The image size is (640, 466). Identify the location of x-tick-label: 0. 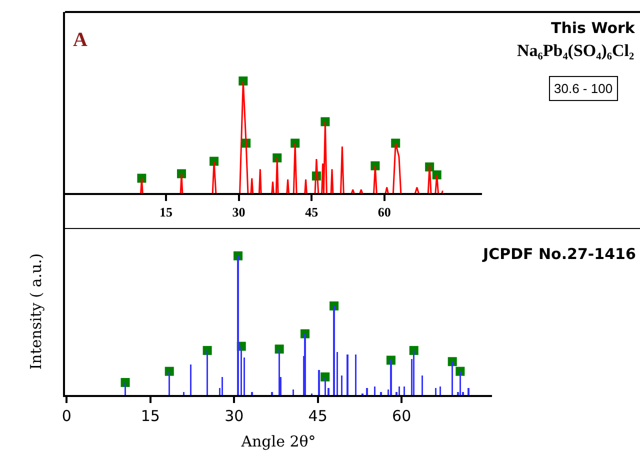
(67, 416).